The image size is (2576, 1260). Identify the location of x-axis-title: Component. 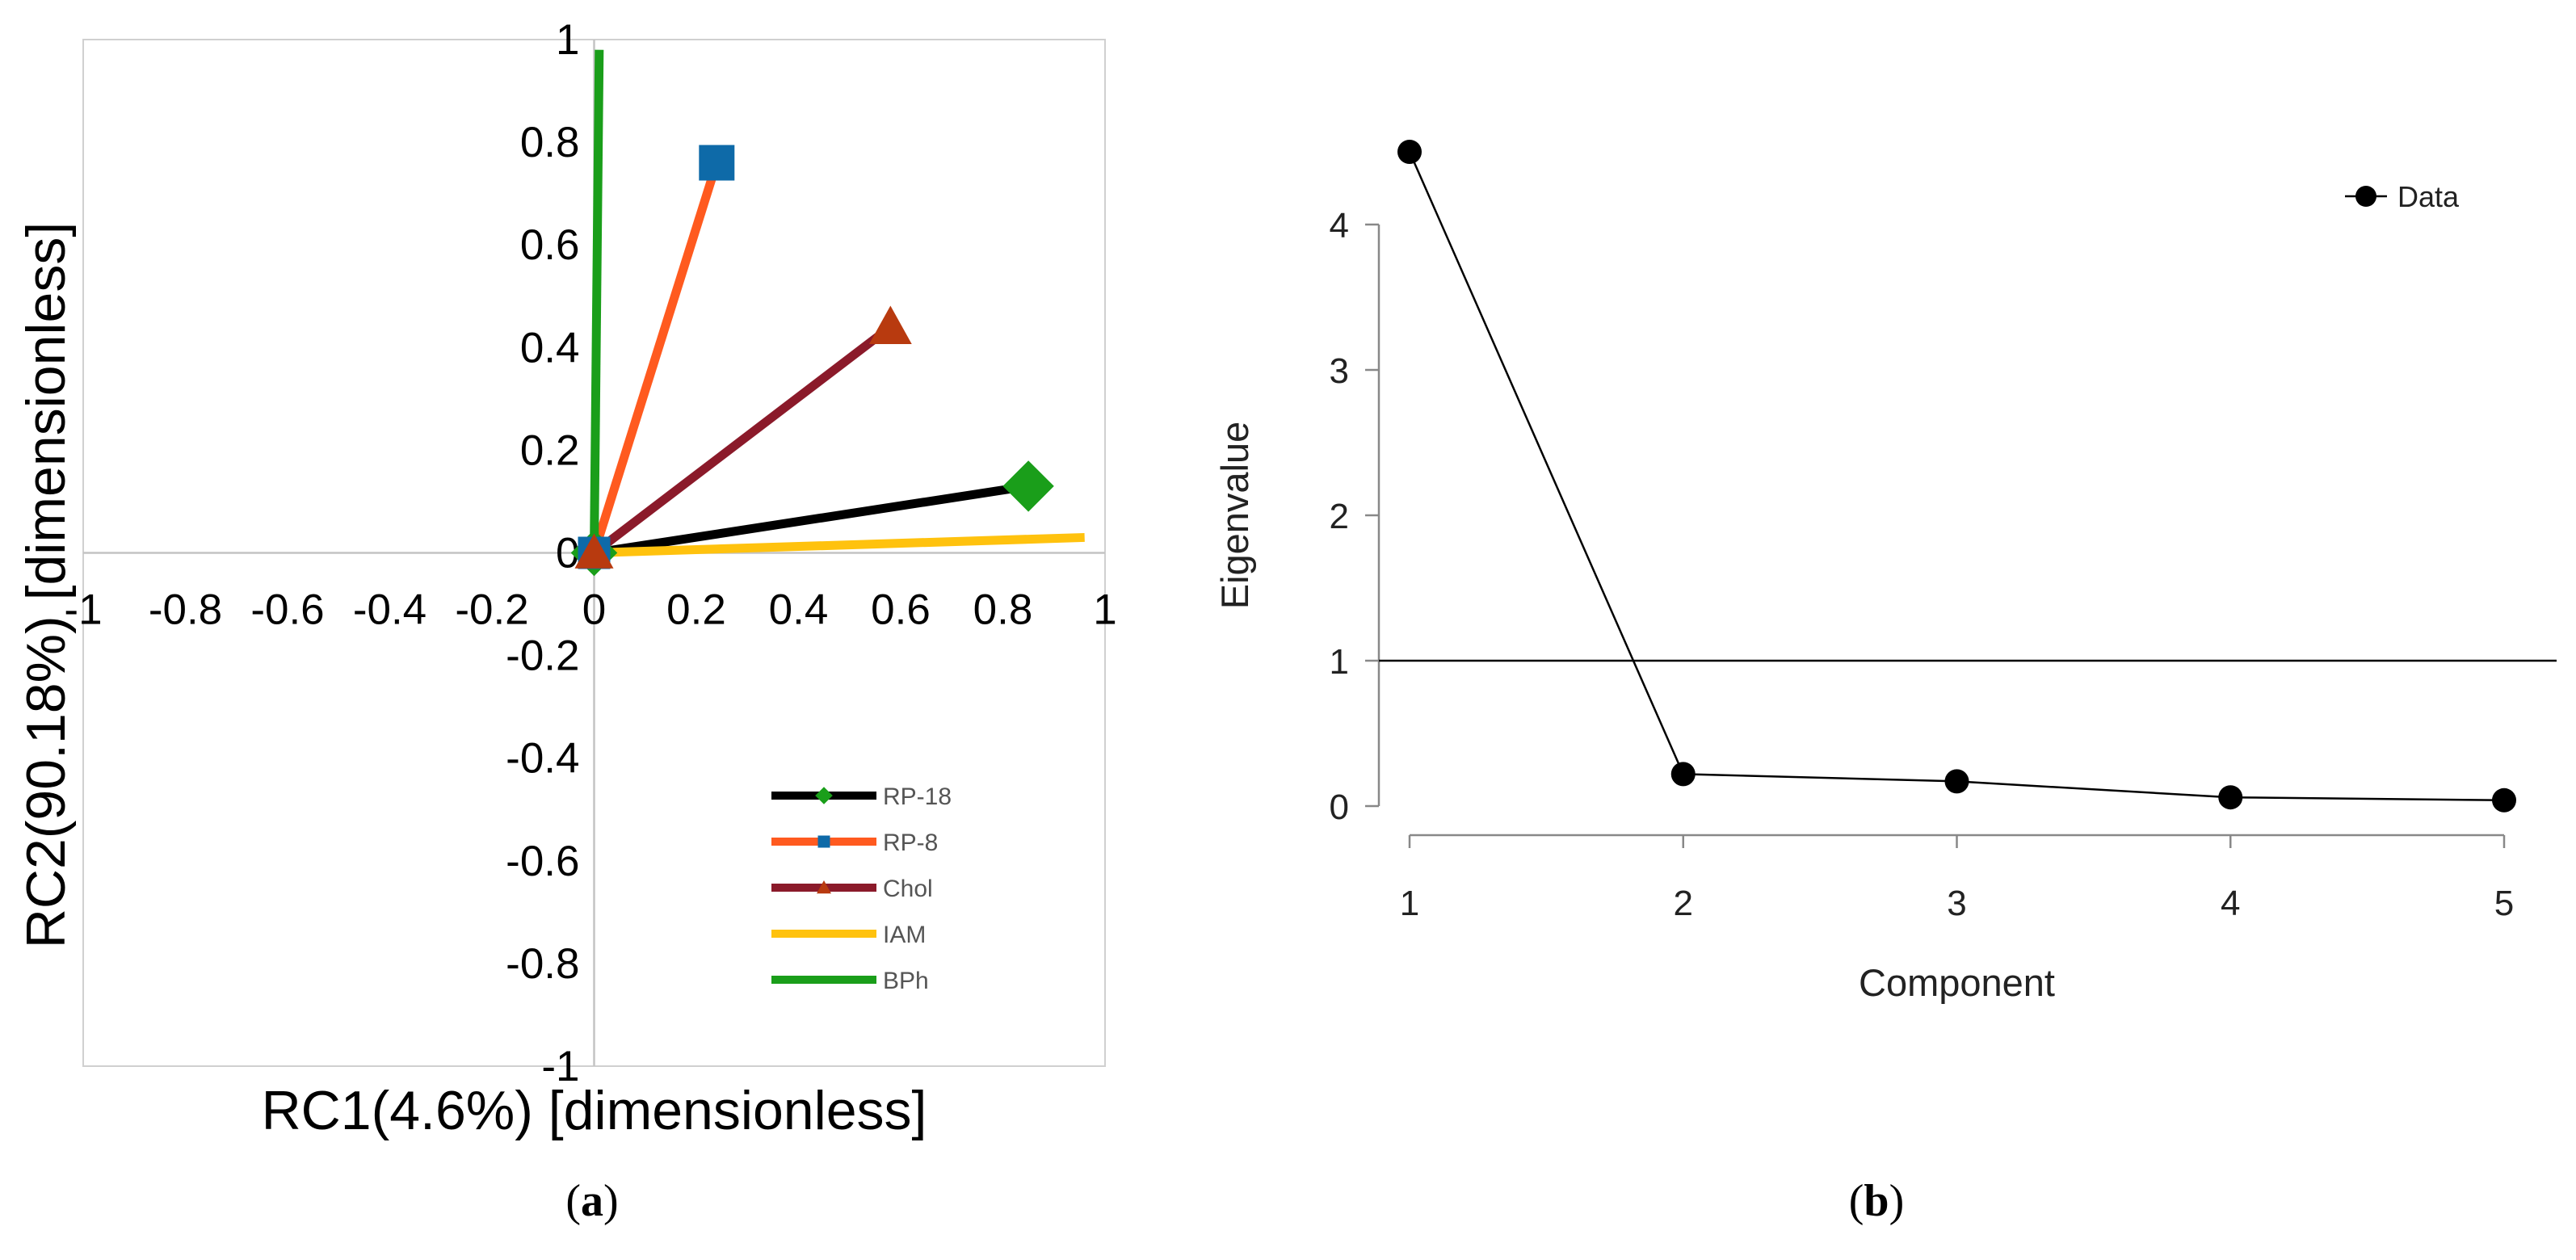
(1957, 983).